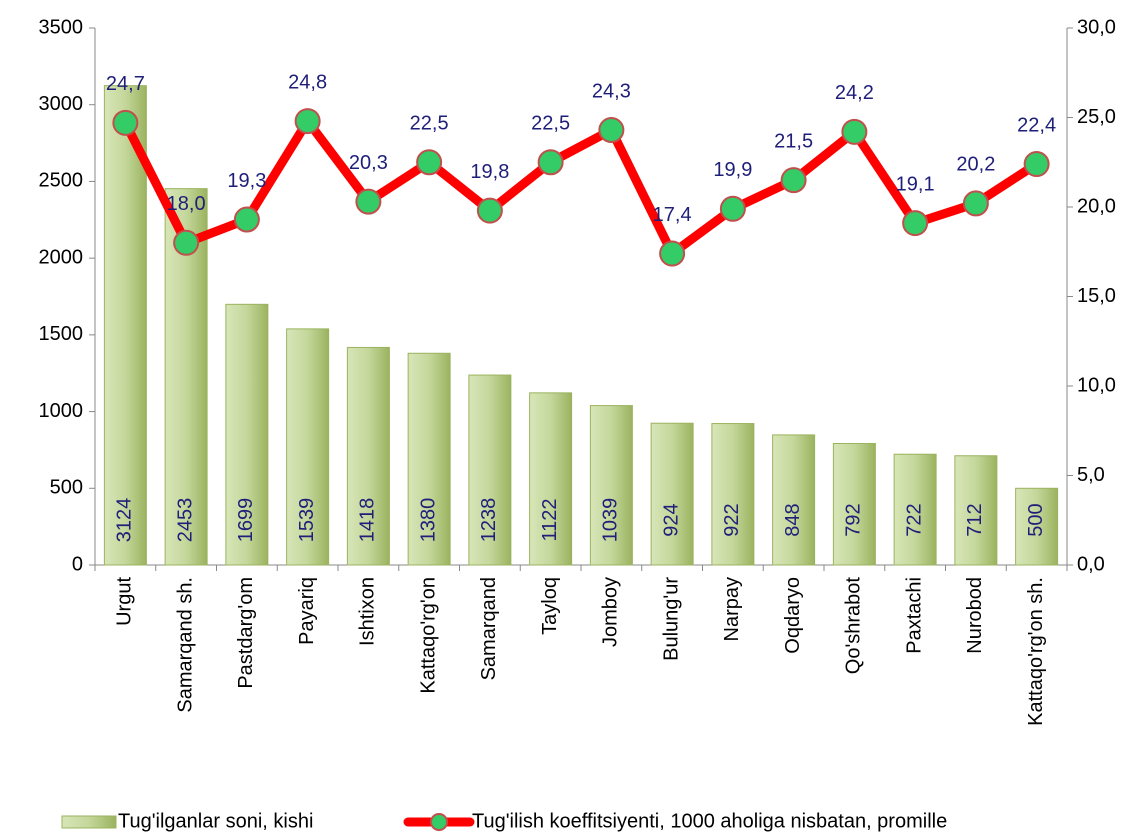 The image size is (1145, 834). I want to click on x-tick-label: Kattaqo'rg'on sh., so click(1036, 651).